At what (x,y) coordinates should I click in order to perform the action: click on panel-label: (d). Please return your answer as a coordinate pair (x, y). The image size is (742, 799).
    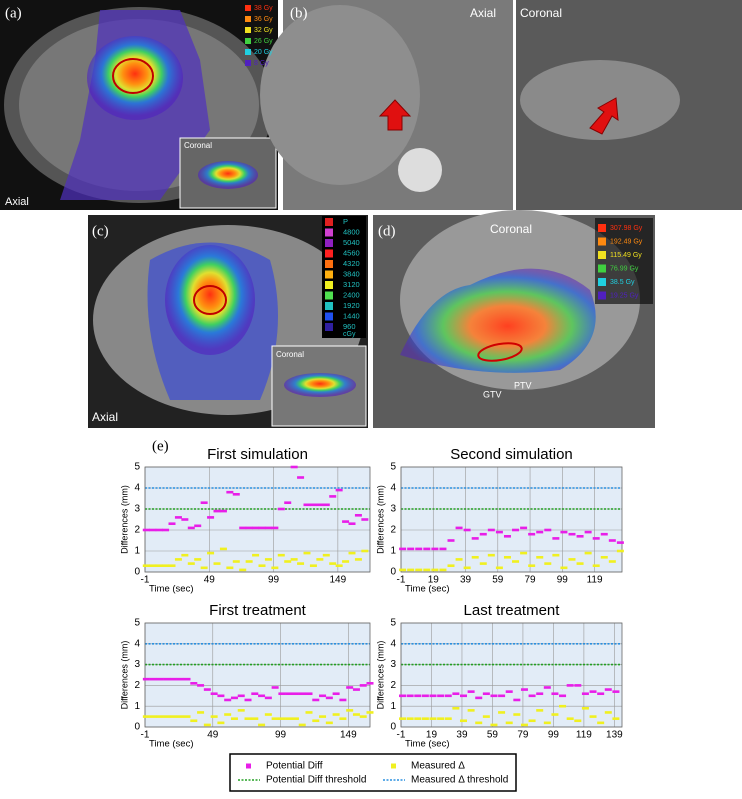
    Looking at the image, I should click on (387, 231).